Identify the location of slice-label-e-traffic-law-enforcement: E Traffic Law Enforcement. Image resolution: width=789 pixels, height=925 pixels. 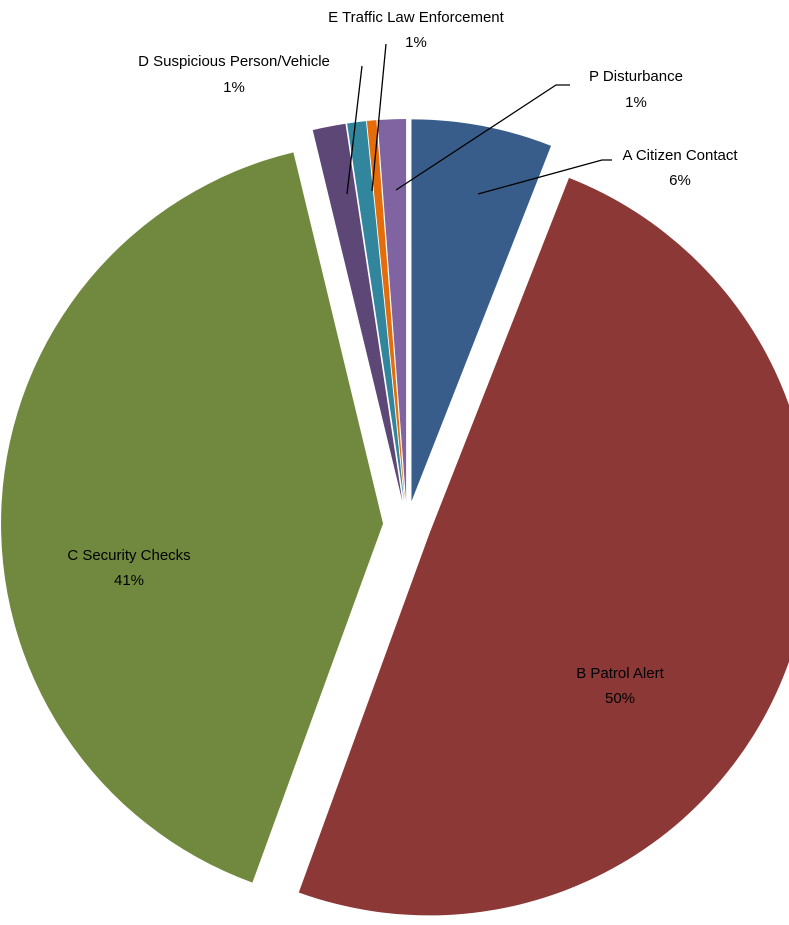
(416, 17).